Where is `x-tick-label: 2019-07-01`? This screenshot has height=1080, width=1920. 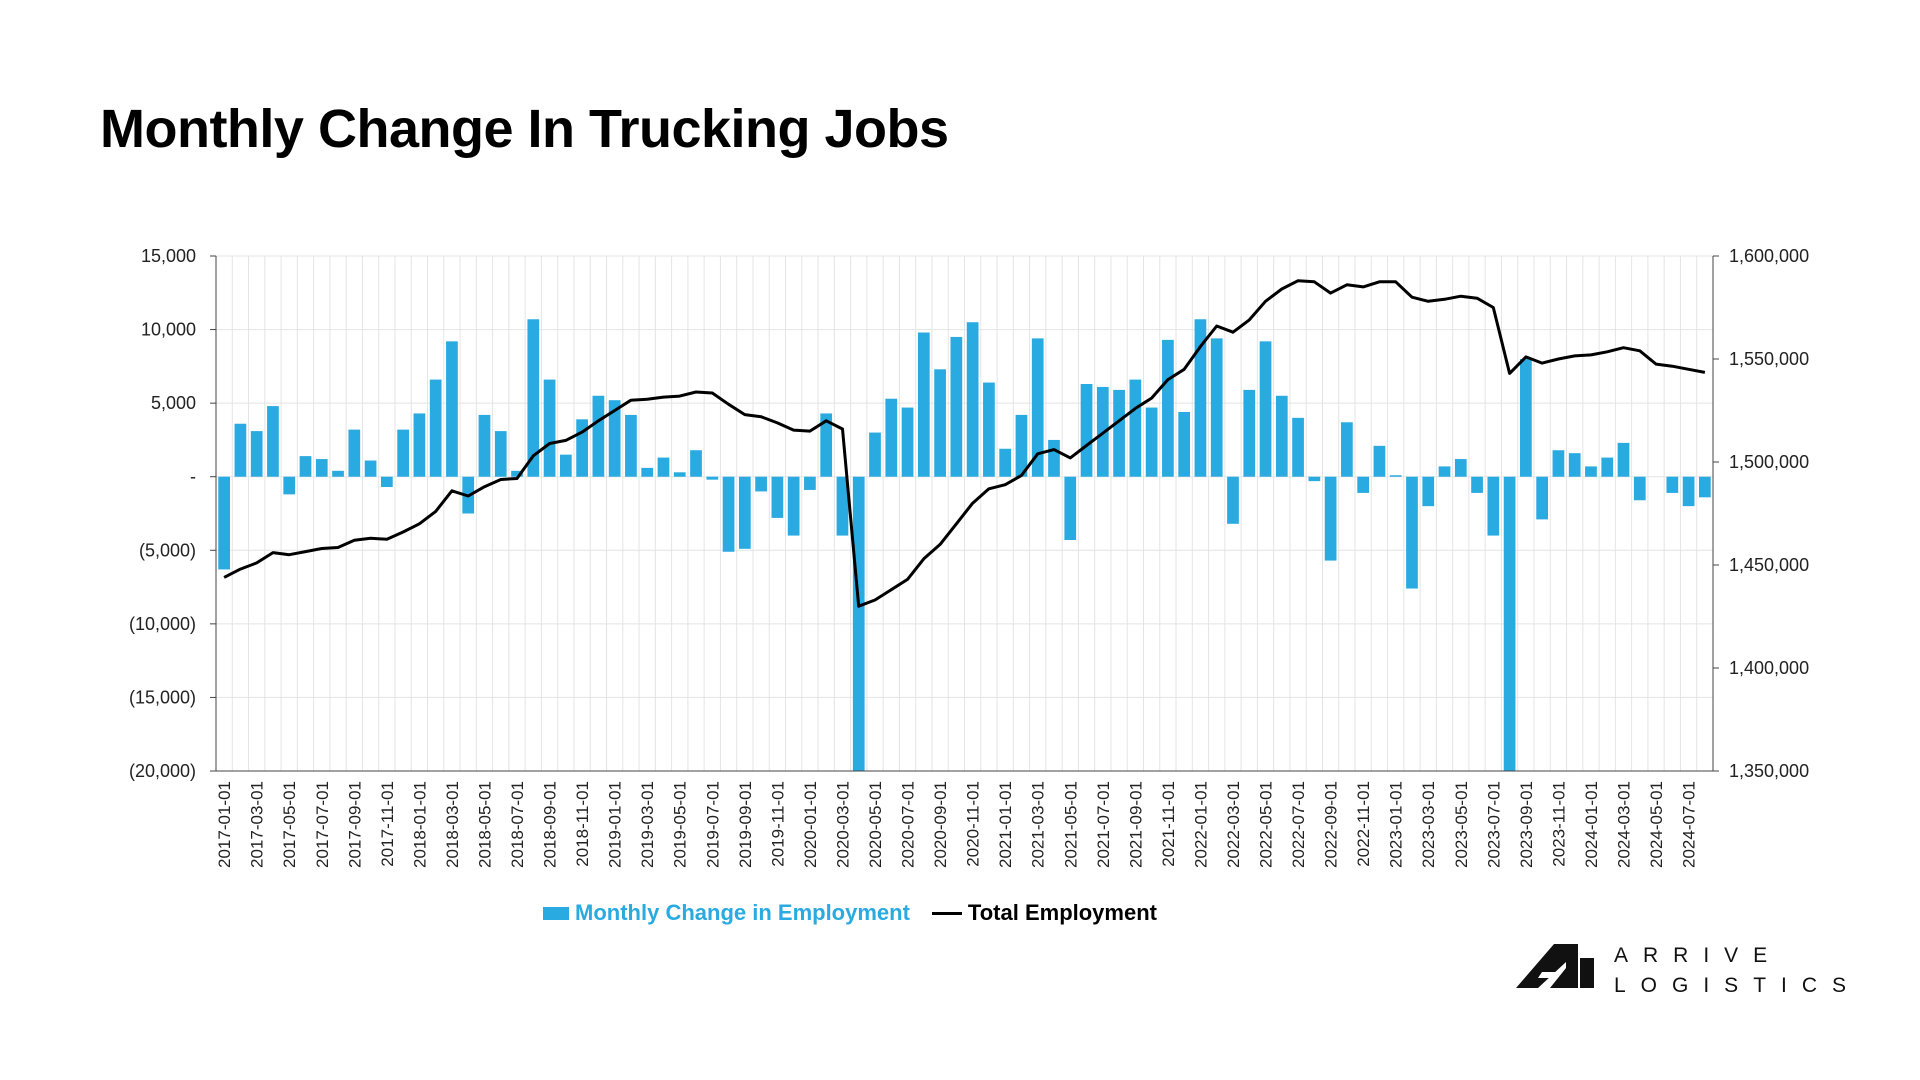 x-tick-label: 2019-07-01 is located at coordinates (712, 824).